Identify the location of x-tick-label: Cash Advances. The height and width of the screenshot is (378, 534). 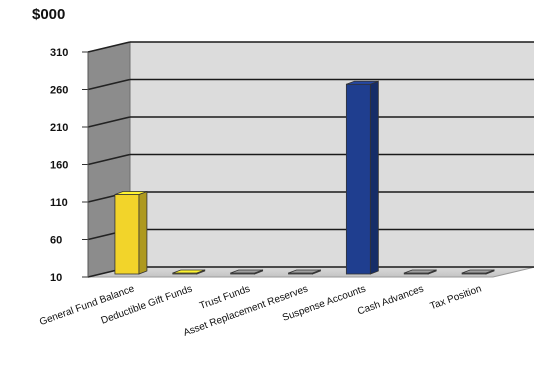
(390, 300).